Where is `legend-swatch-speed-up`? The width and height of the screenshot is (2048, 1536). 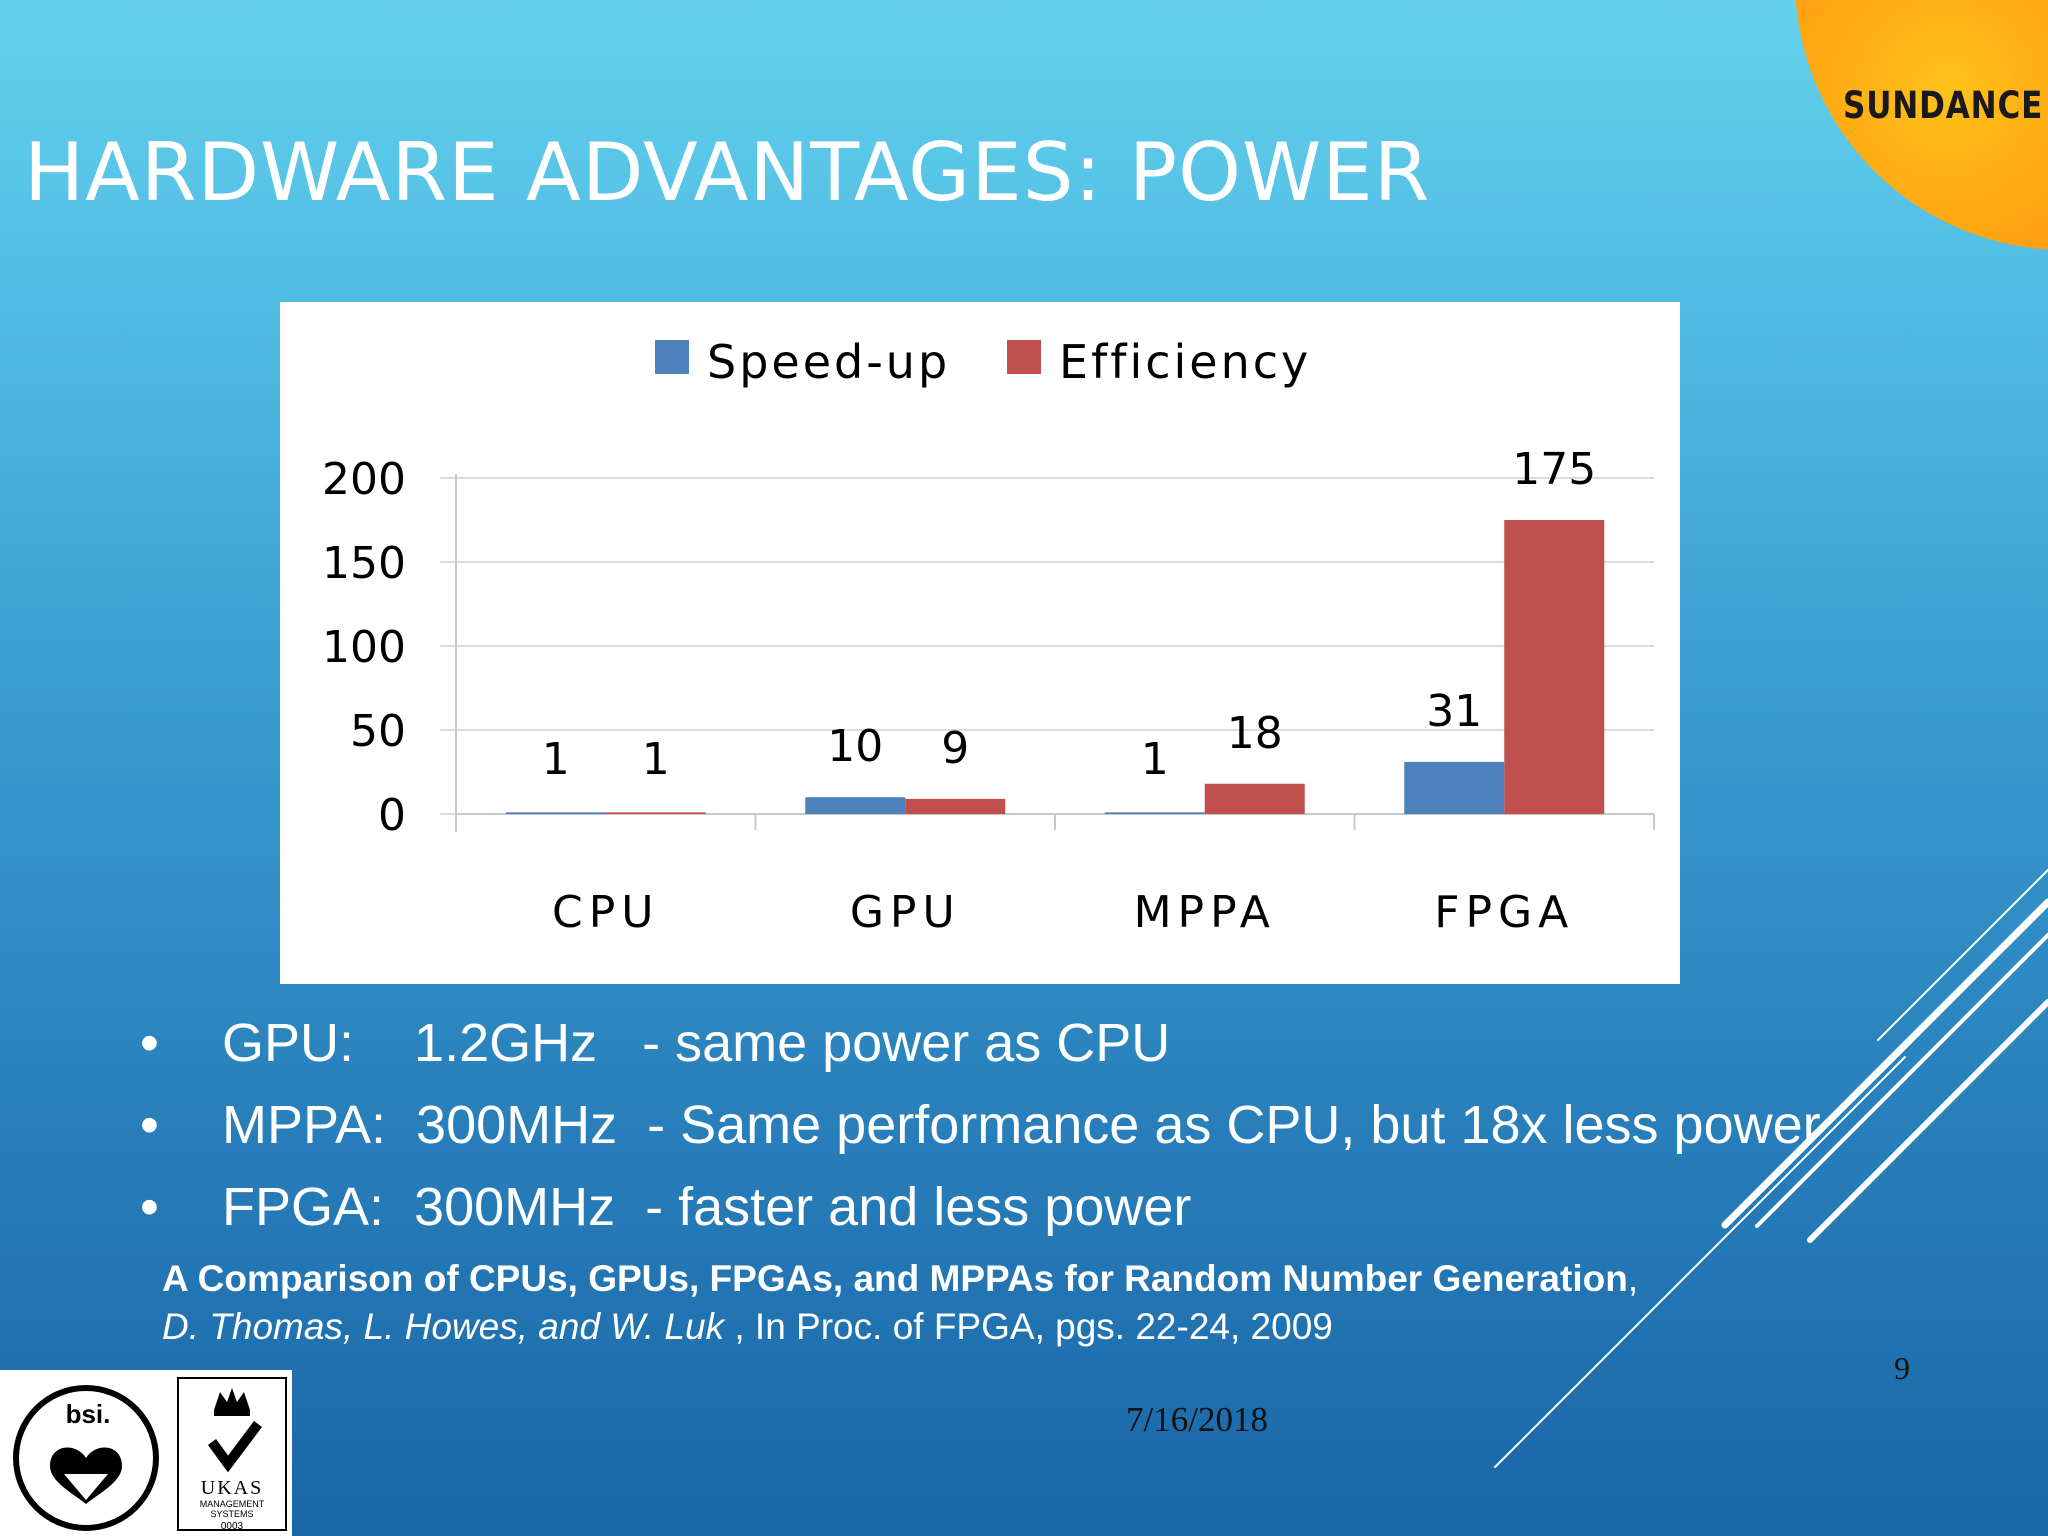
legend-swatch-speed-up is located at coordinates (672, 357).